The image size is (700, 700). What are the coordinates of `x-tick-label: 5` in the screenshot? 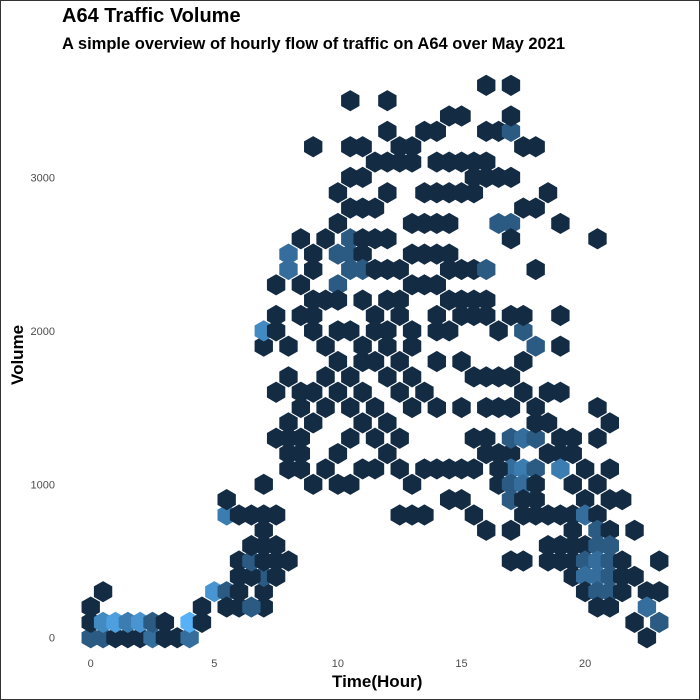 It's located at (214, 664).